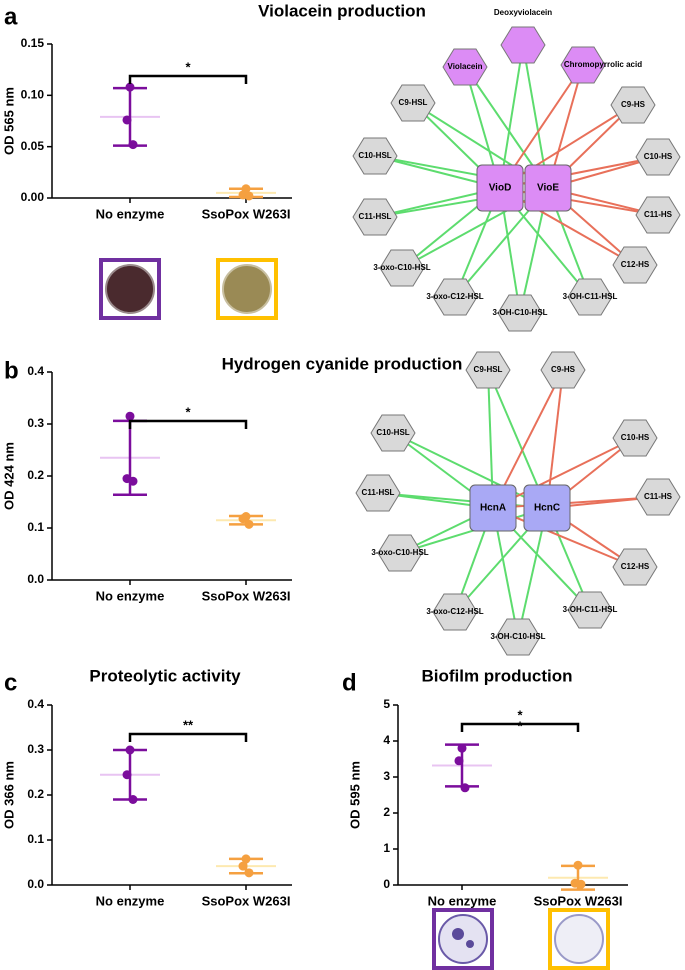 This screenshot has height=970, width=685. I want to click on node-label: HcnA, so click(493, 508).